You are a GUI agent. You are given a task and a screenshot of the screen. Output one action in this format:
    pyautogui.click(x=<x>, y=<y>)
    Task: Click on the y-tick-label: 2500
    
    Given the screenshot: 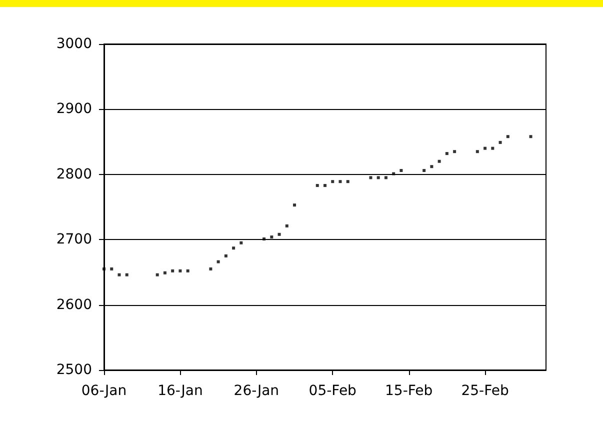 What is the action you would take?
    pyautogui.click(x=74, y=370)
    